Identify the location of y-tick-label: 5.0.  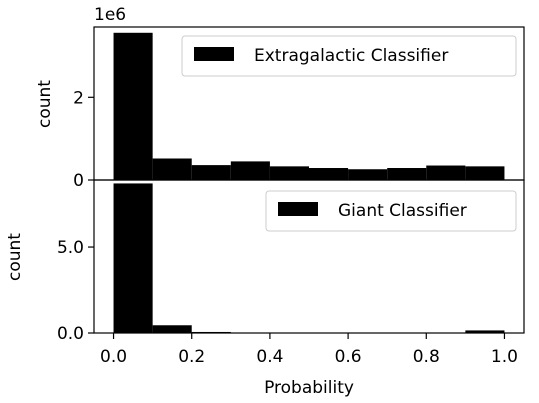
(70, 248).